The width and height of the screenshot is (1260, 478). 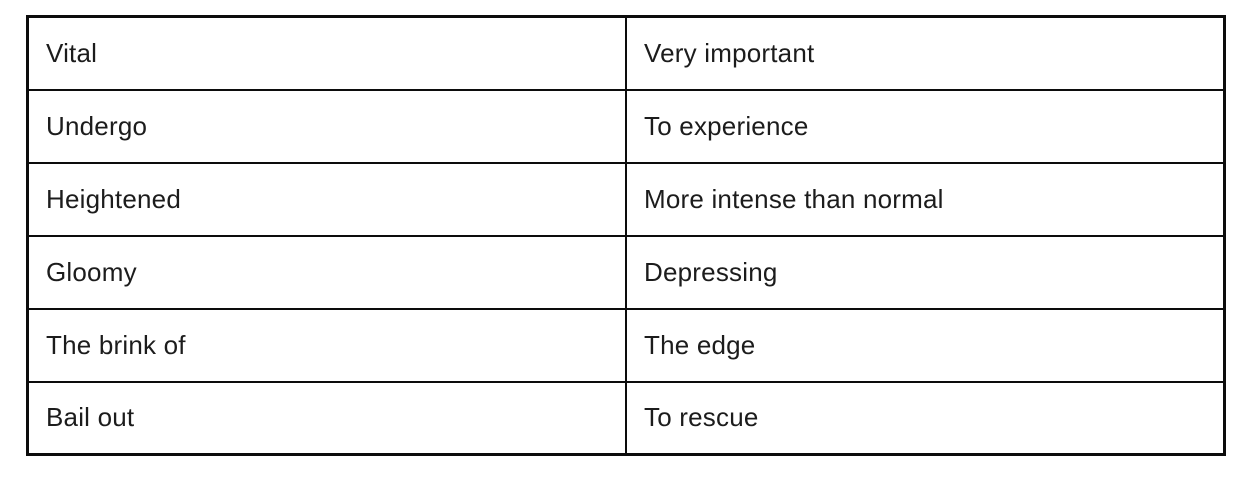 What do you see at coordinates (925, 418) in the screenshot?
I see `definition-cell: To rescue` at bounding box center [925, 418].